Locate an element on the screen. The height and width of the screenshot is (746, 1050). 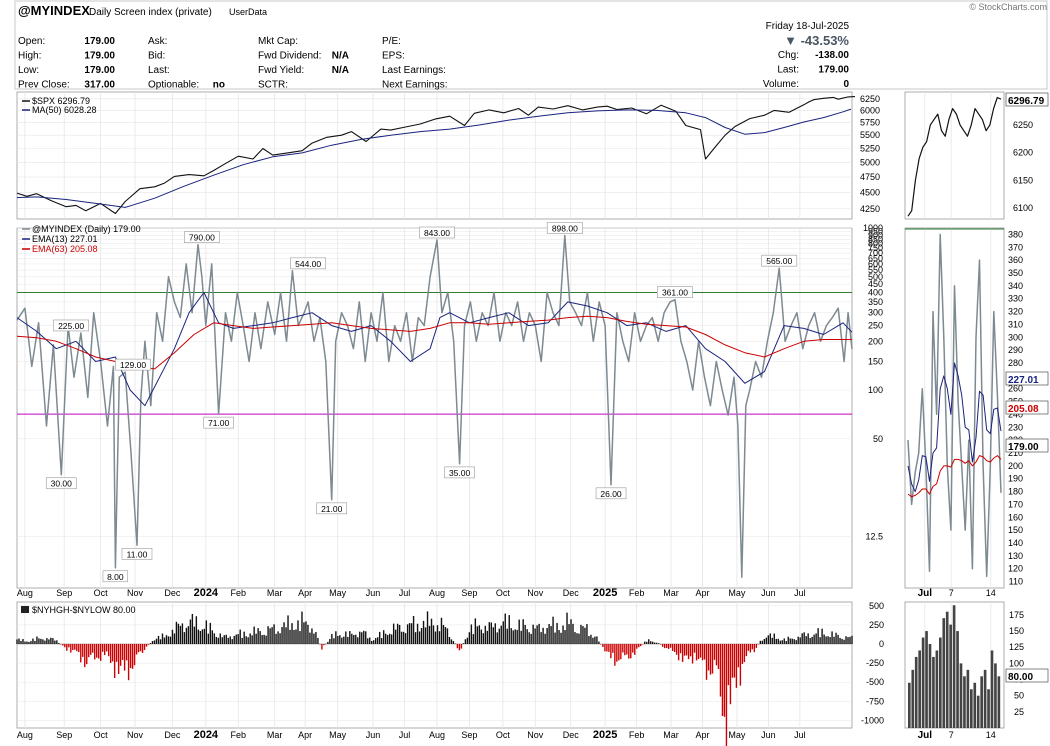
spx-y-tick: 5000 is located at coordinates (870, 162).